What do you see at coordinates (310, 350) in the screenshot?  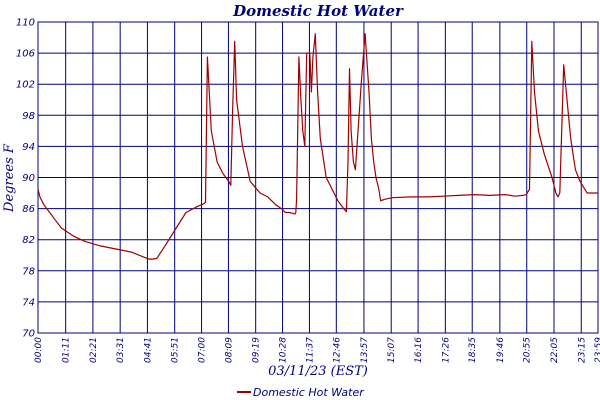 I see `x-tick-label: 11:37` at bounding box center [310, 350].